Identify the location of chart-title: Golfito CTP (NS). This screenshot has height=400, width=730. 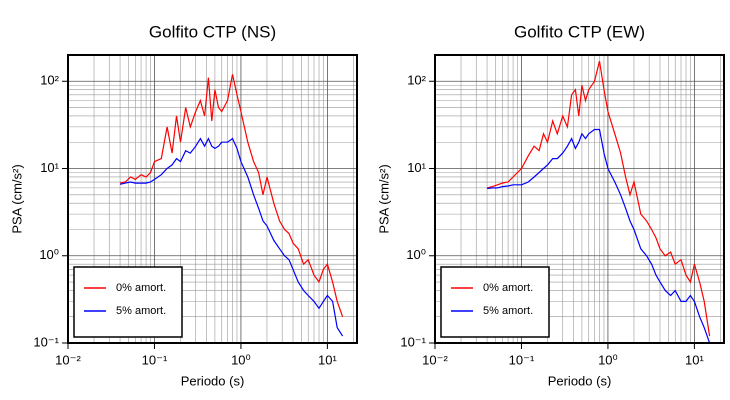
(212, 31).